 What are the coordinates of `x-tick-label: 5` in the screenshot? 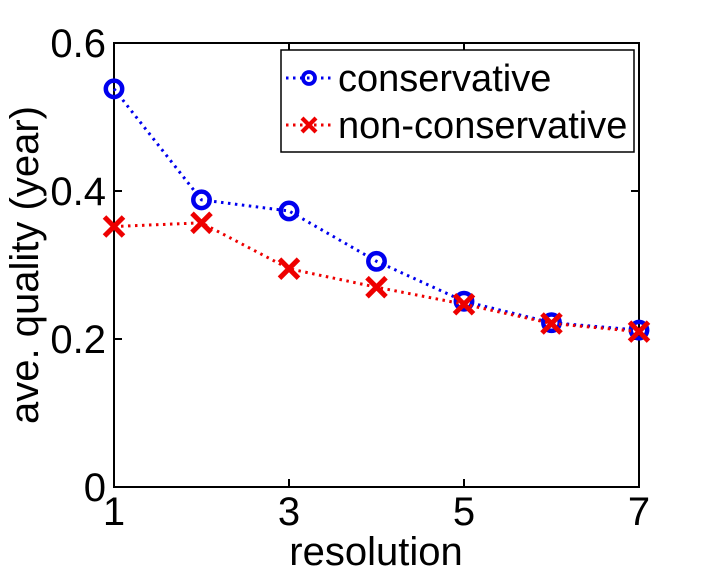 It's located at (464, 512).